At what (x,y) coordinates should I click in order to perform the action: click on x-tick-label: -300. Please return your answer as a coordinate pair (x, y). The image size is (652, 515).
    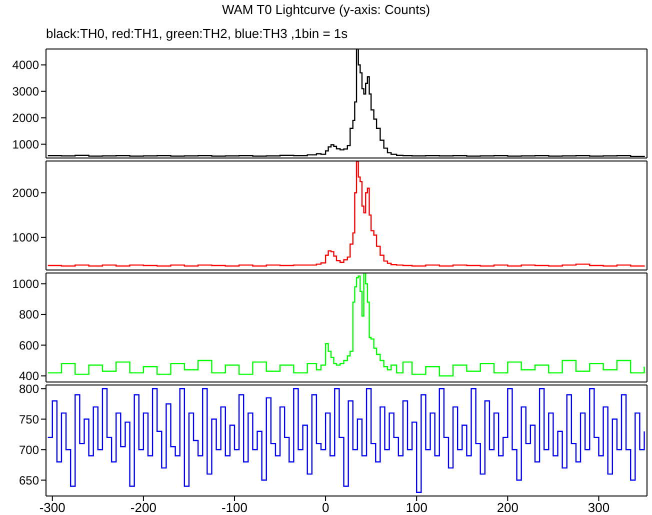
    Looking at the image, I should click on (52, 507).